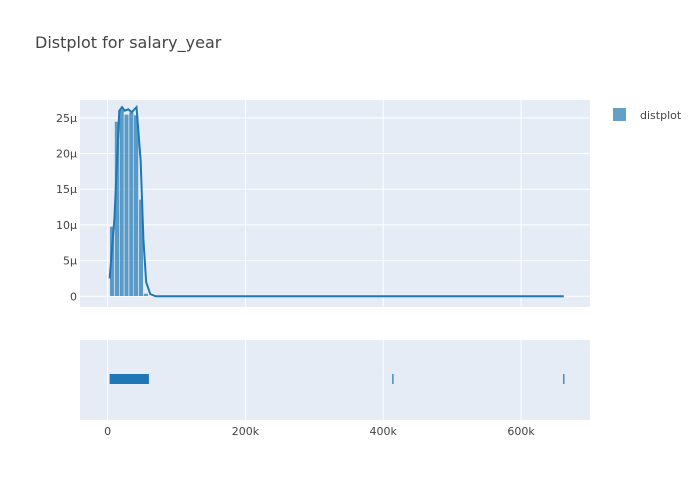 Image resolution: width=700 pixels, height=504 pixels. What do you see at coordinates (521, 431) in the screenshot?
I see `x-tick-label: 600k` at bounding box center [521, 431].